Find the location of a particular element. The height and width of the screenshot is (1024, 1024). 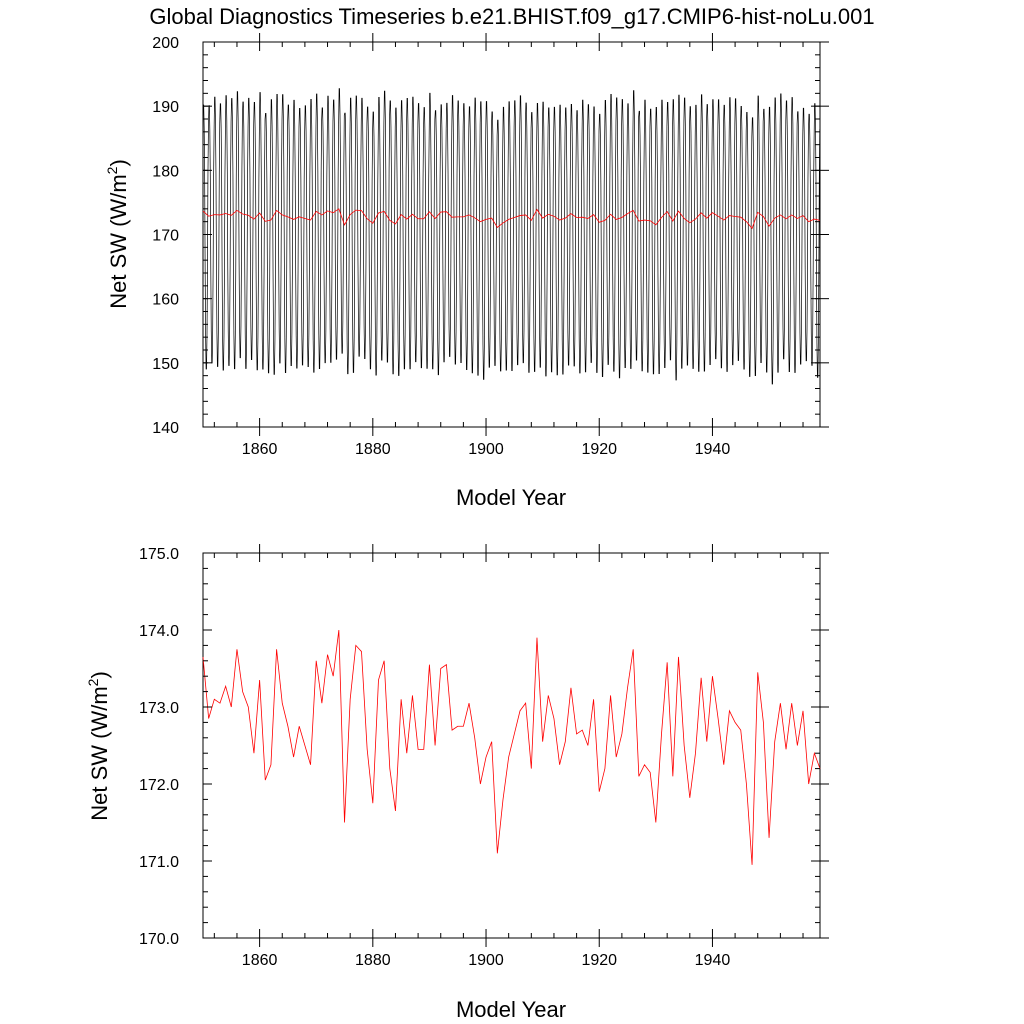

y-tick-label: 175.0 is located at coordinates (159, 554).